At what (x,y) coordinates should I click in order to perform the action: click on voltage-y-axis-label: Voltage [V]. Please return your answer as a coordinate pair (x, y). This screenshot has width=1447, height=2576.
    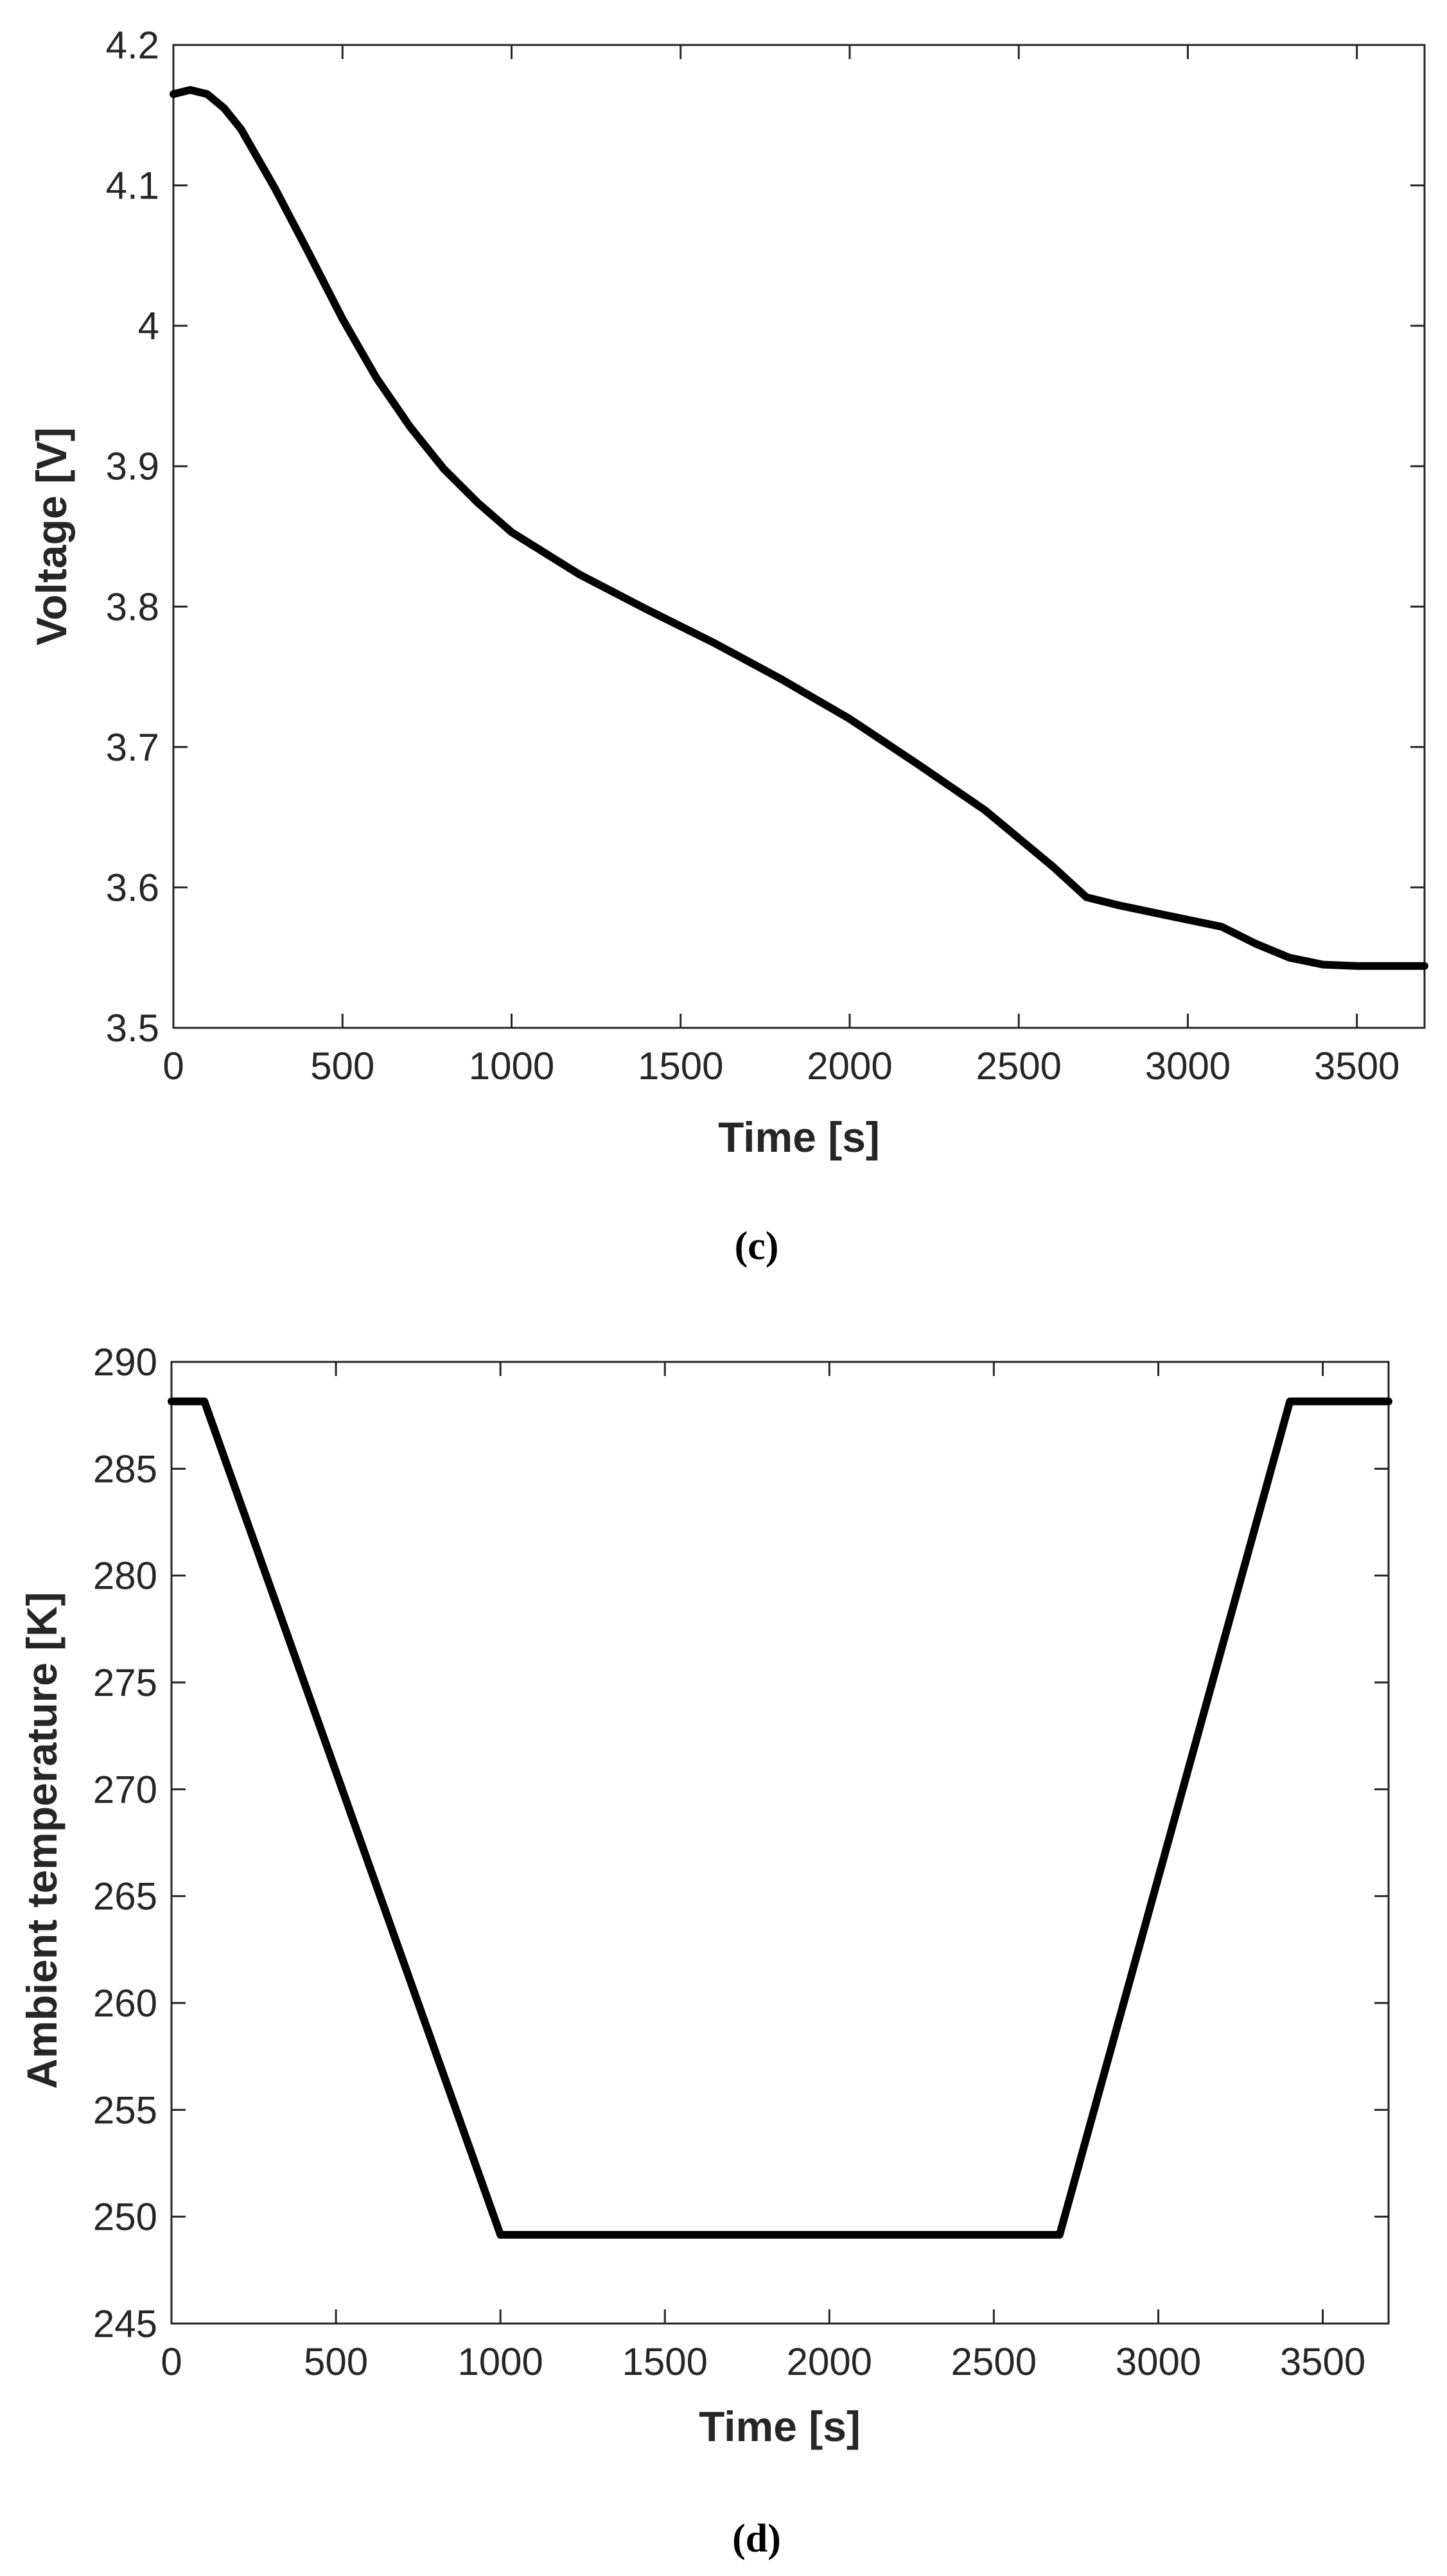
    Looking at the image, I should click on (51, 536).